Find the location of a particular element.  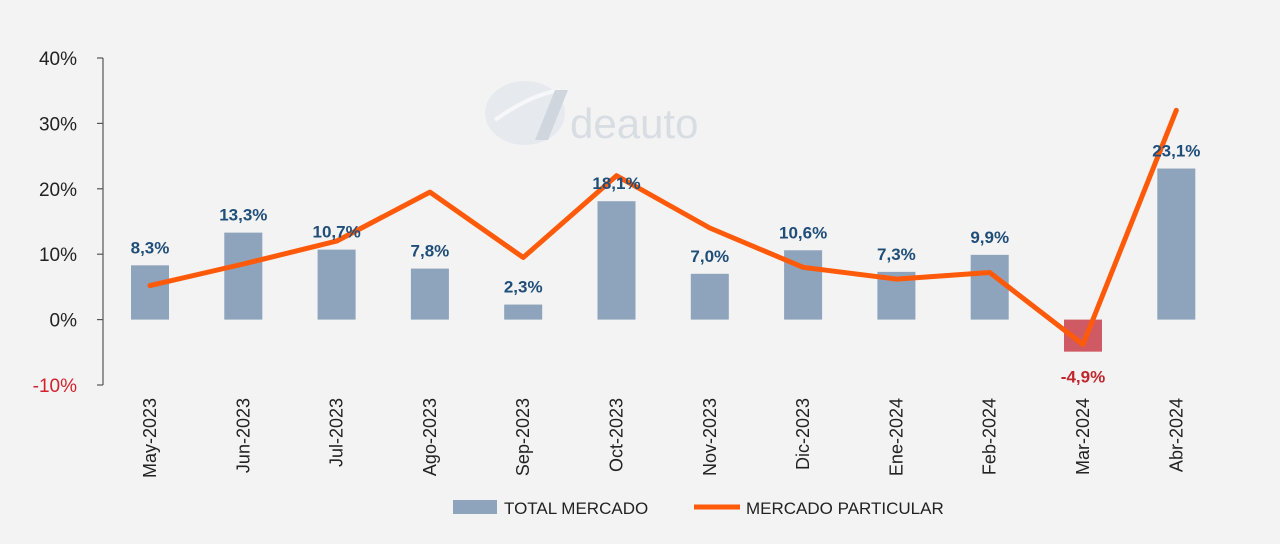

y-tick-label: -10% is located at coordinates (55, 386).